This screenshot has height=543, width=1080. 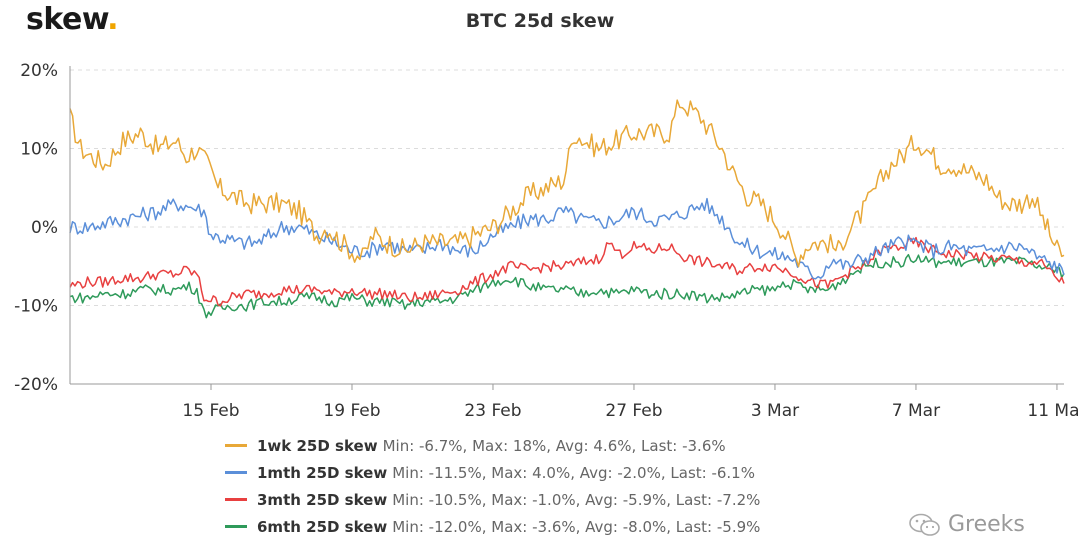 I want to click on y-tick-label: -10%, so click(x=36, y=307).